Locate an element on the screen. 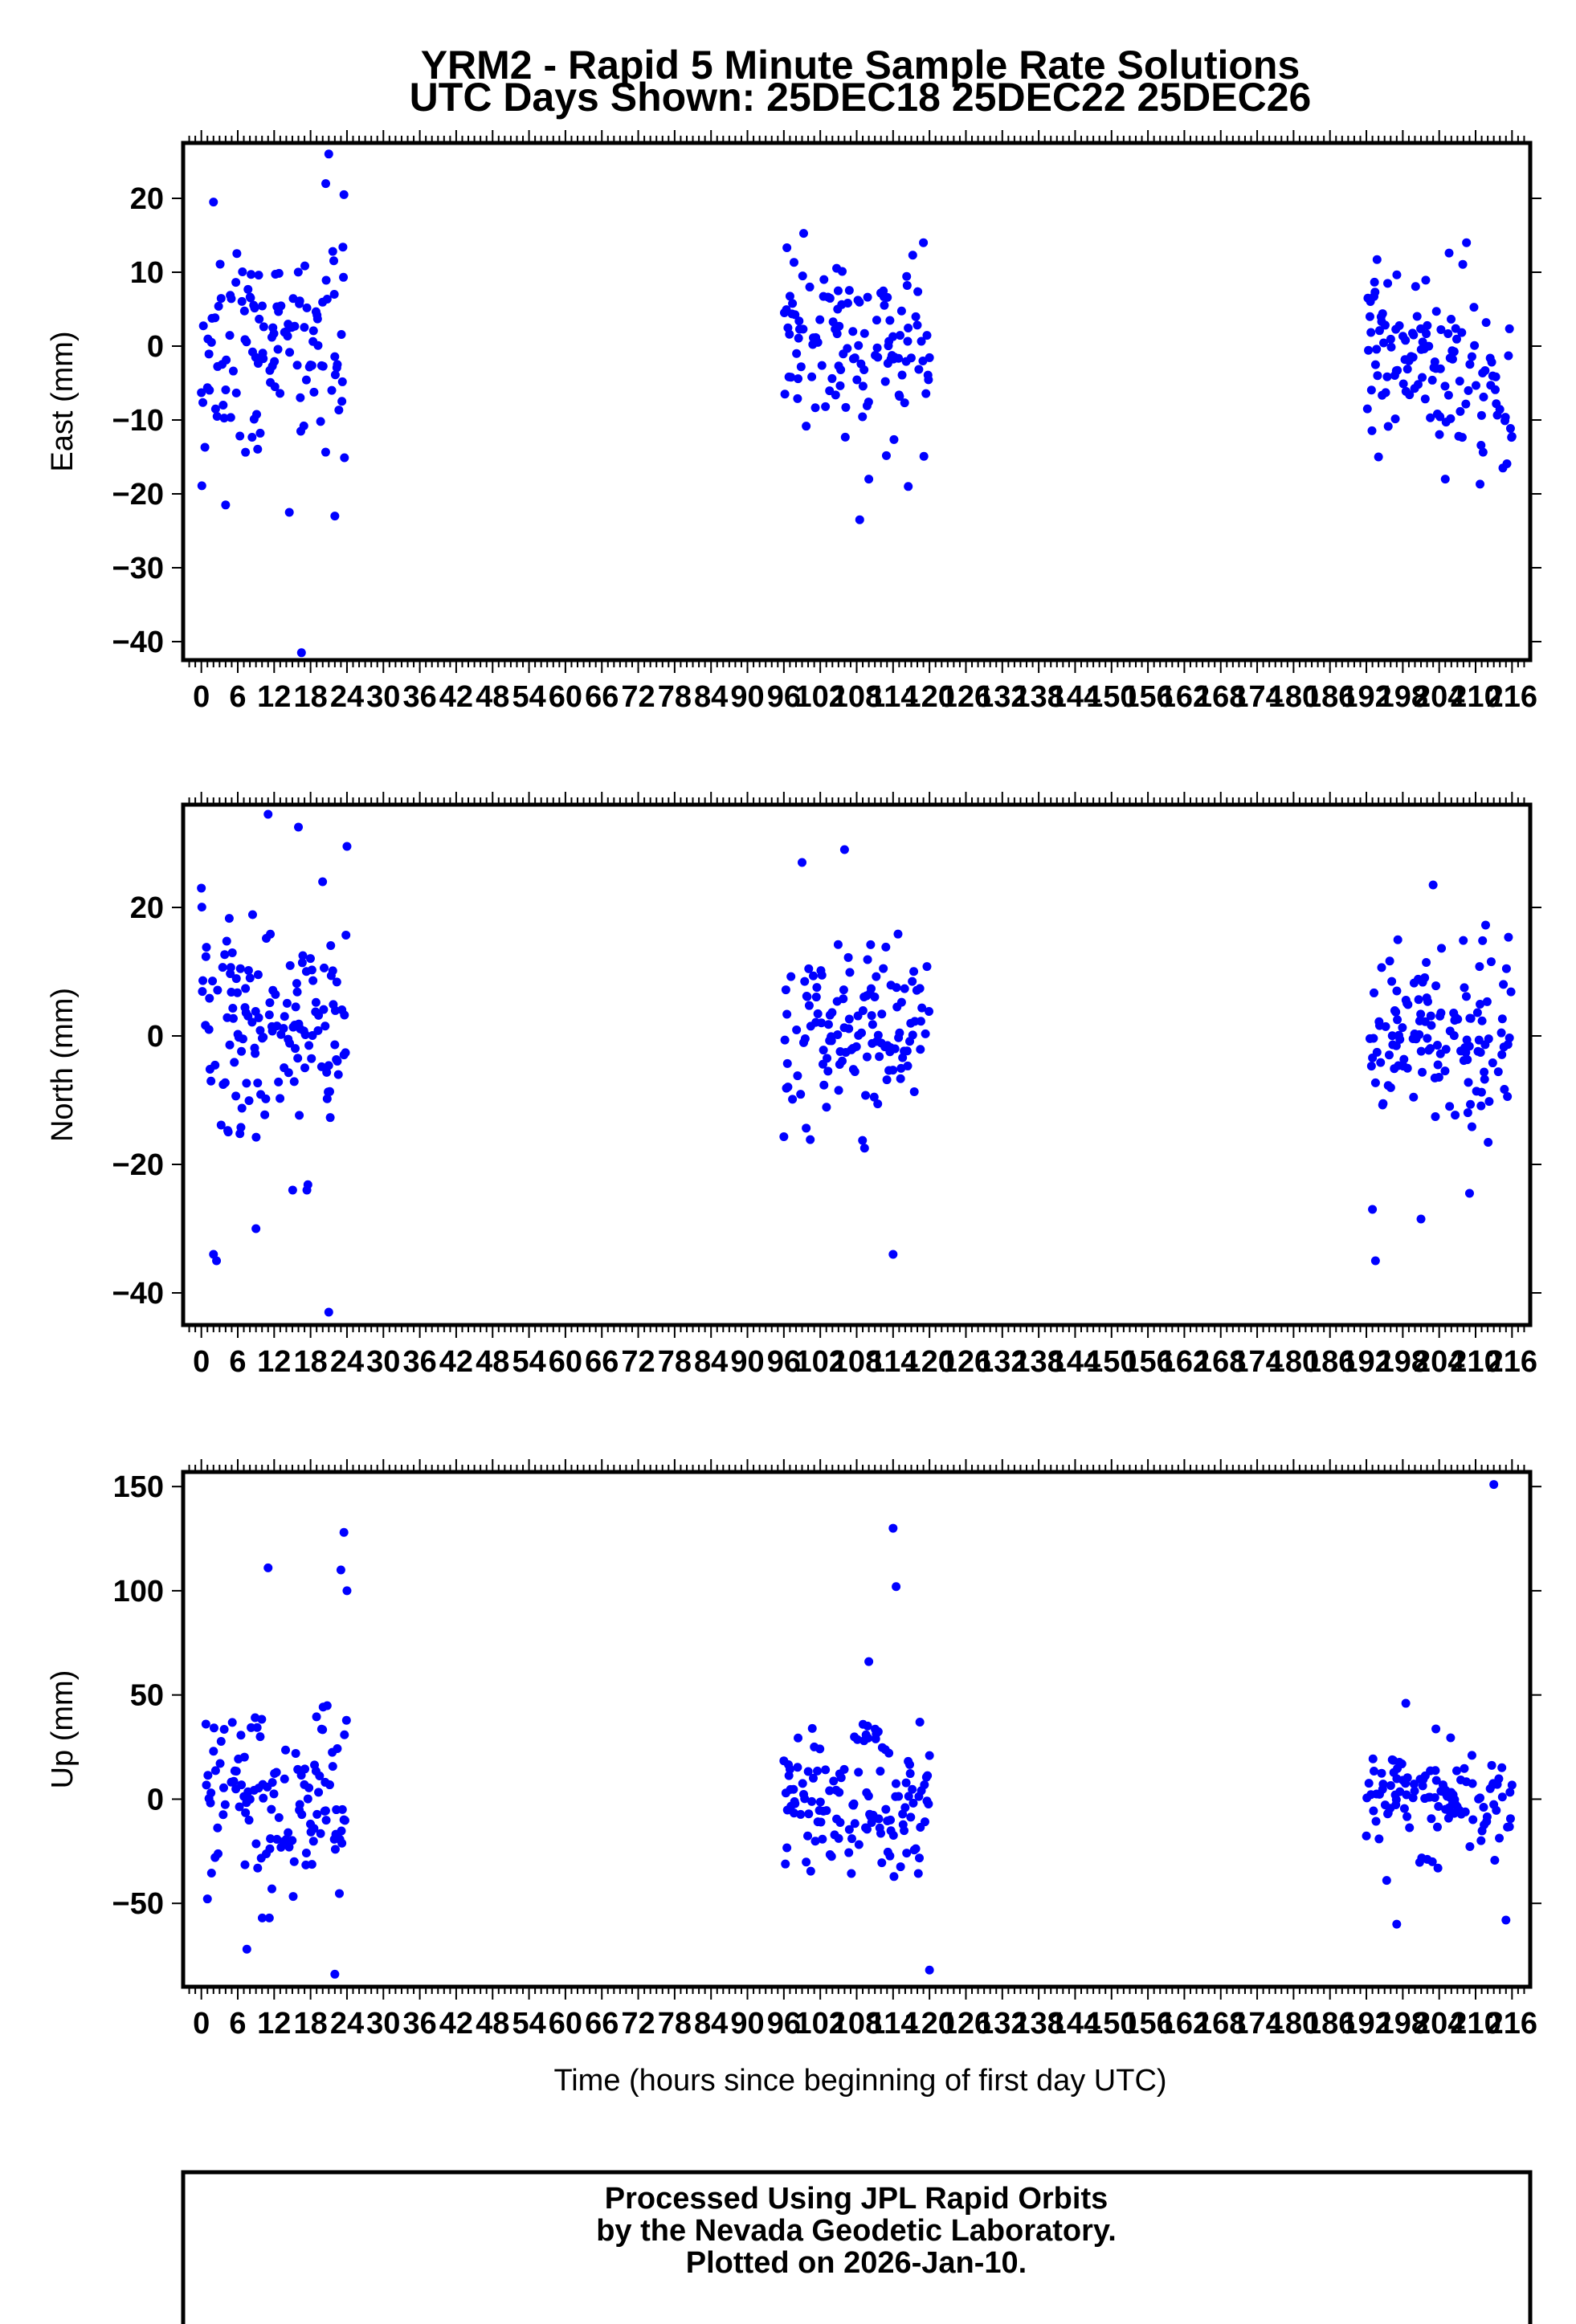  north-x-tick-label: 168 is located at coordinates (1220, 1362).